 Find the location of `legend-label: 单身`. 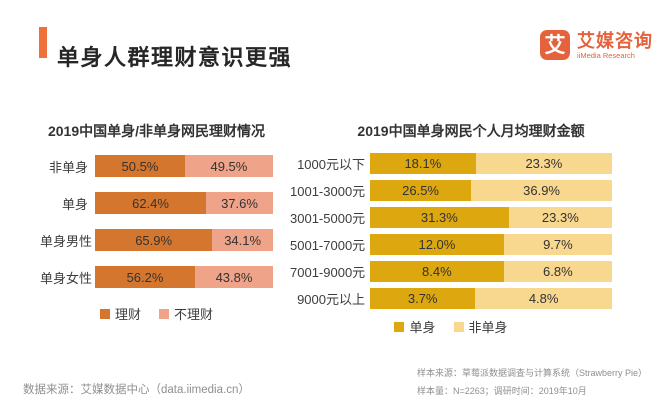

legend-label: 单身 is located at coordinates (422, 327).